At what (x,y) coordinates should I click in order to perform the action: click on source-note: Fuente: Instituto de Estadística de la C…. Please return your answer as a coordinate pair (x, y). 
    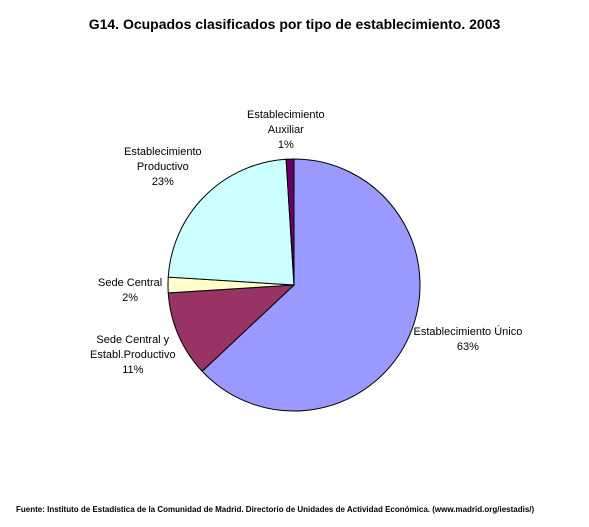
    Looking at the image, I should click on (275, 509).